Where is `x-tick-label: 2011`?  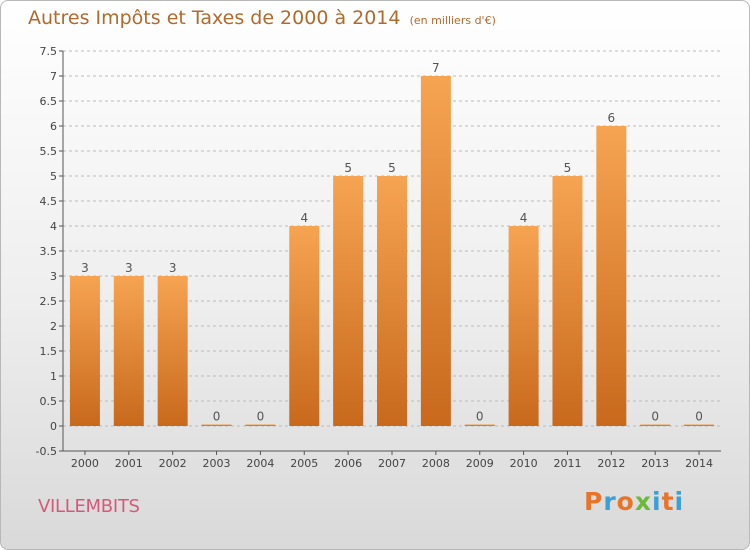
x-tick-label: 2011 is located at coordinates (567, 463).